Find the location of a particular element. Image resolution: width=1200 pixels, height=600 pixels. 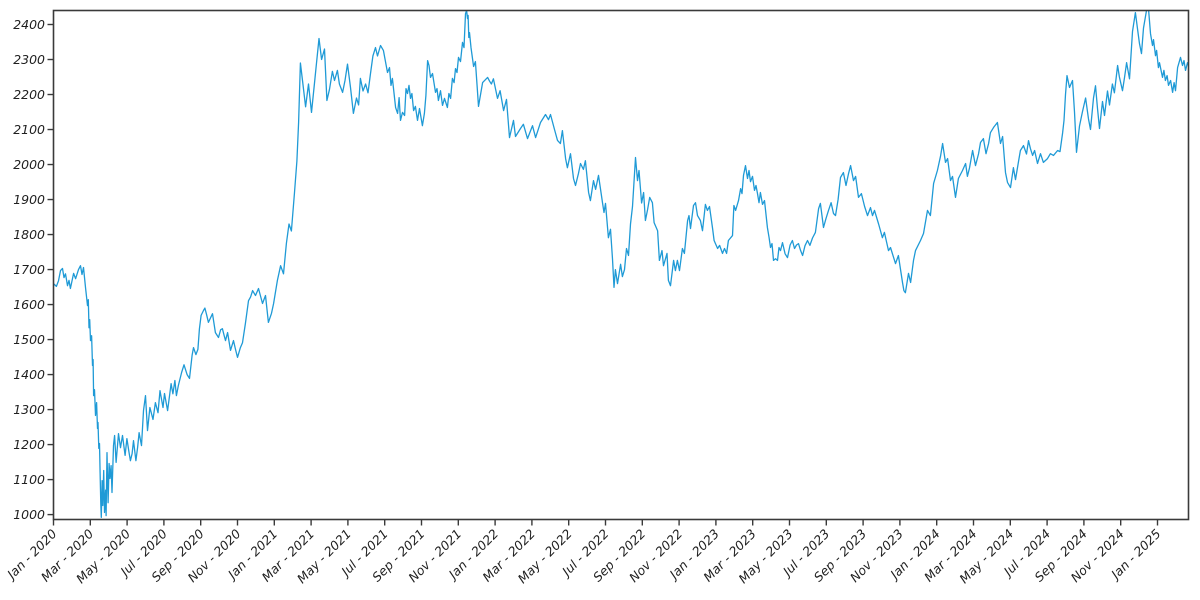

y-tick-label: 1200 is located at coordinates (29, 444).